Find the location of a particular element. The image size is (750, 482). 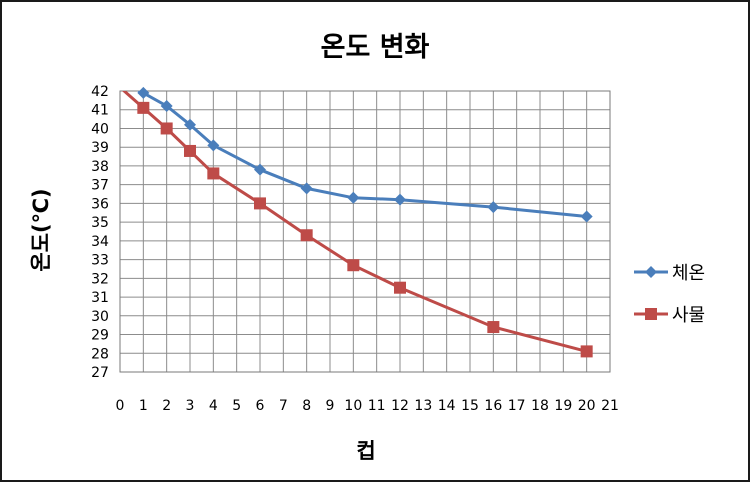

y-tick-label: 36 is located at coordinates (100, 204).